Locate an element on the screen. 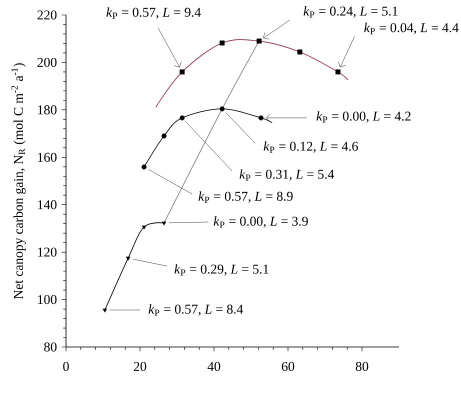 This screenshot has height=395, width=461. y-tick-label: 220 is located at coordinates (47, 15).